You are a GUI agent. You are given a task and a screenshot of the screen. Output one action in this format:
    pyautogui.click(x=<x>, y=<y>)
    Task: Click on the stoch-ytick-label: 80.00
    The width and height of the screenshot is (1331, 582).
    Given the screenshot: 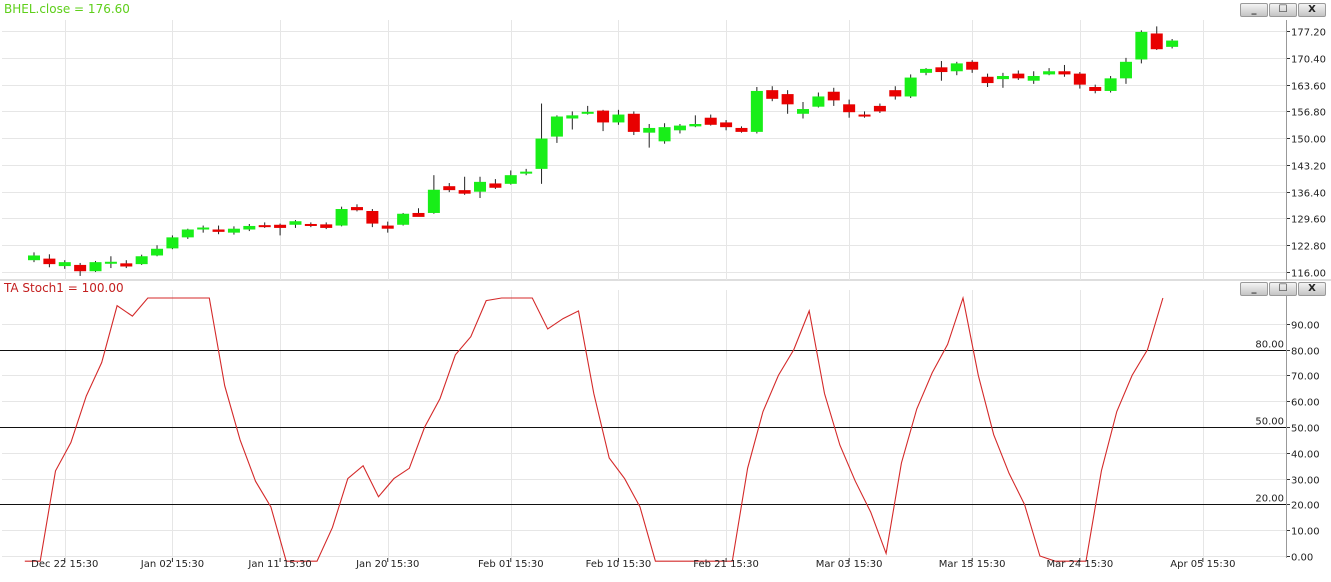 What is the action you would take?
    pyautogui.click(x=1305, y=352)
    